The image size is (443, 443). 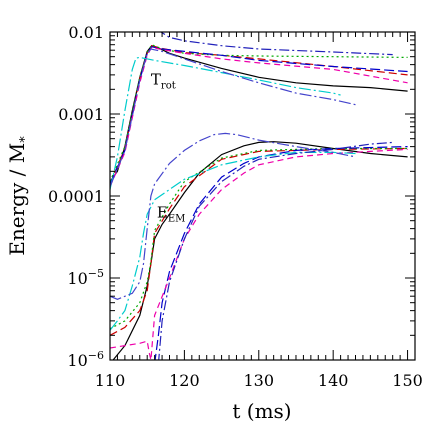 I want to click on x-tick-label: 120, so click(x=184, y=380).